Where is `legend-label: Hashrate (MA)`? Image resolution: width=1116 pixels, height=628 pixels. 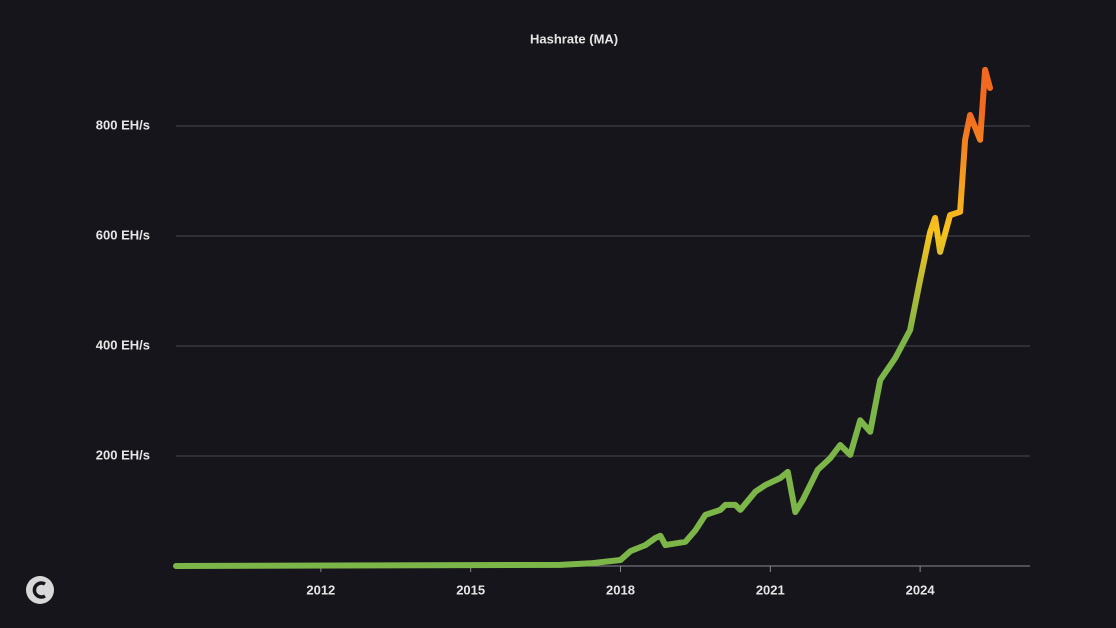 legend-label: Hashrate (MA) is located at coordinates (574, 38).